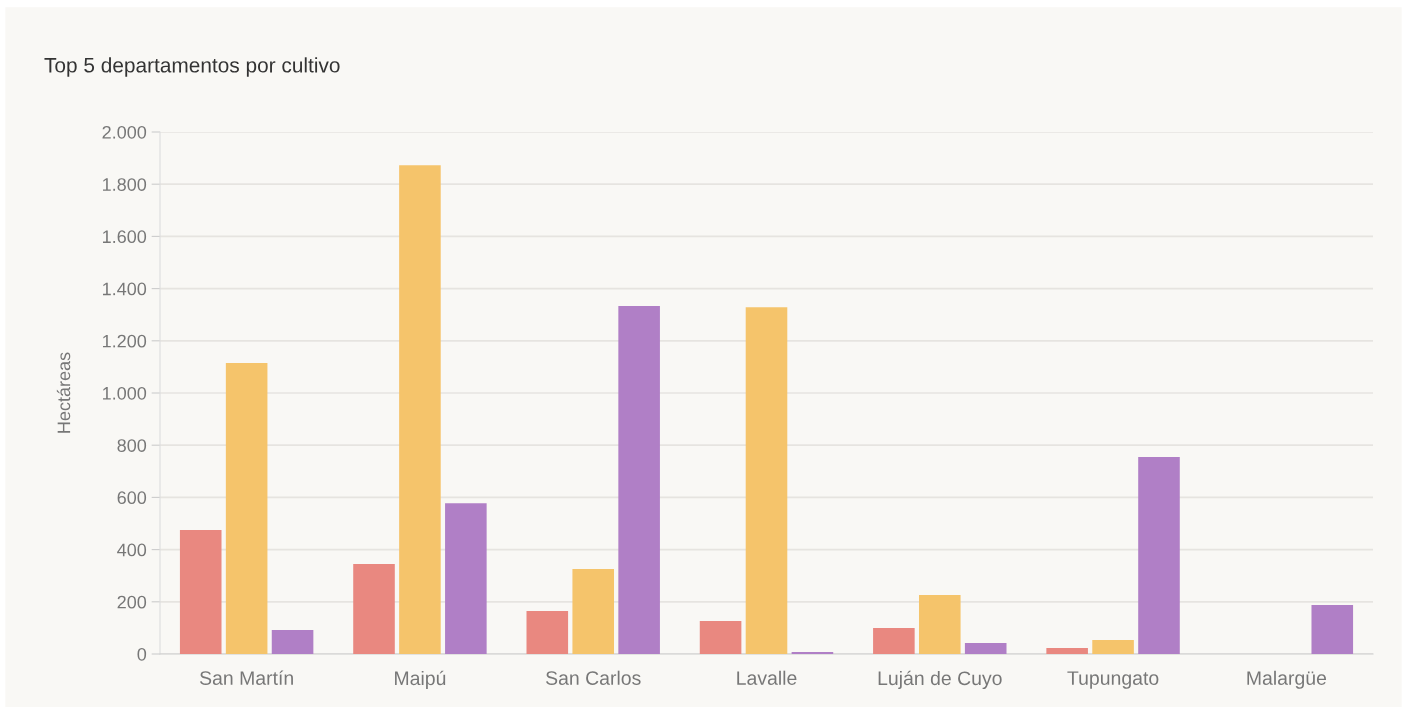 The image size is (1405, 707). Describe the element at coordinates (593, 677) in the screenshot. I see `x-tick-label: San Carlos` at that location.